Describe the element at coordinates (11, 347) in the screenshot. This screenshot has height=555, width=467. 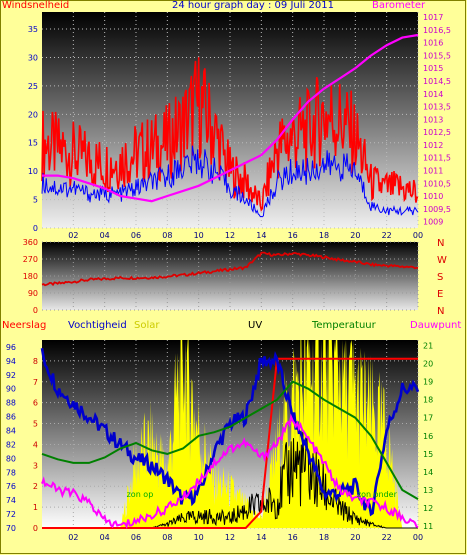
I see `humidity-y-tick: 96` at that location.